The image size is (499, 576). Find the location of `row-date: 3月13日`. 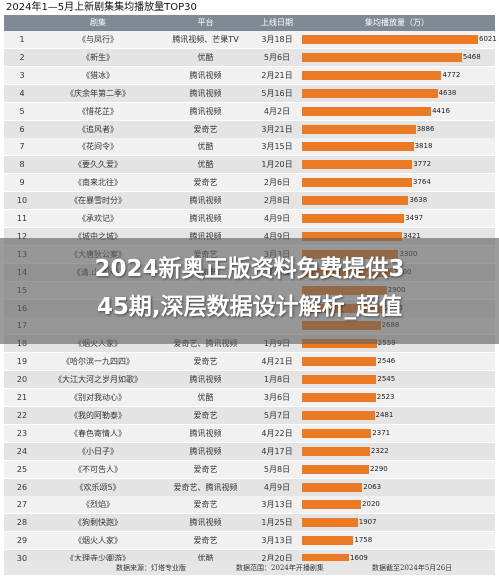

row-date: 3月13日 is located at coordinates (277, 505).